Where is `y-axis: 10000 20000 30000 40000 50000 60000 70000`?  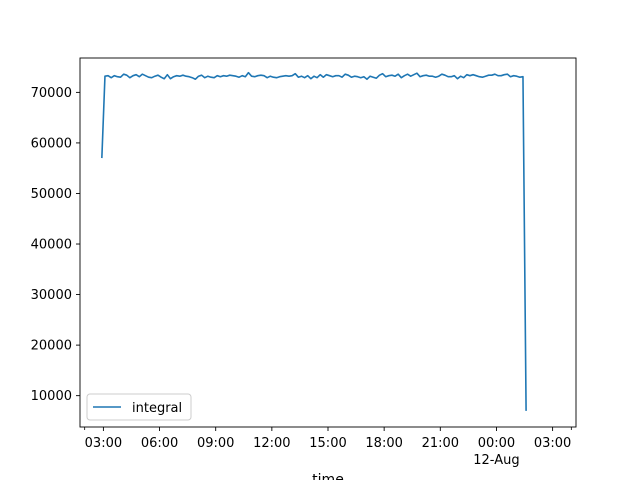
y-axis: 10000 20000 30000 40000 50000 60000 70000 is located at coordinates (55, 245).